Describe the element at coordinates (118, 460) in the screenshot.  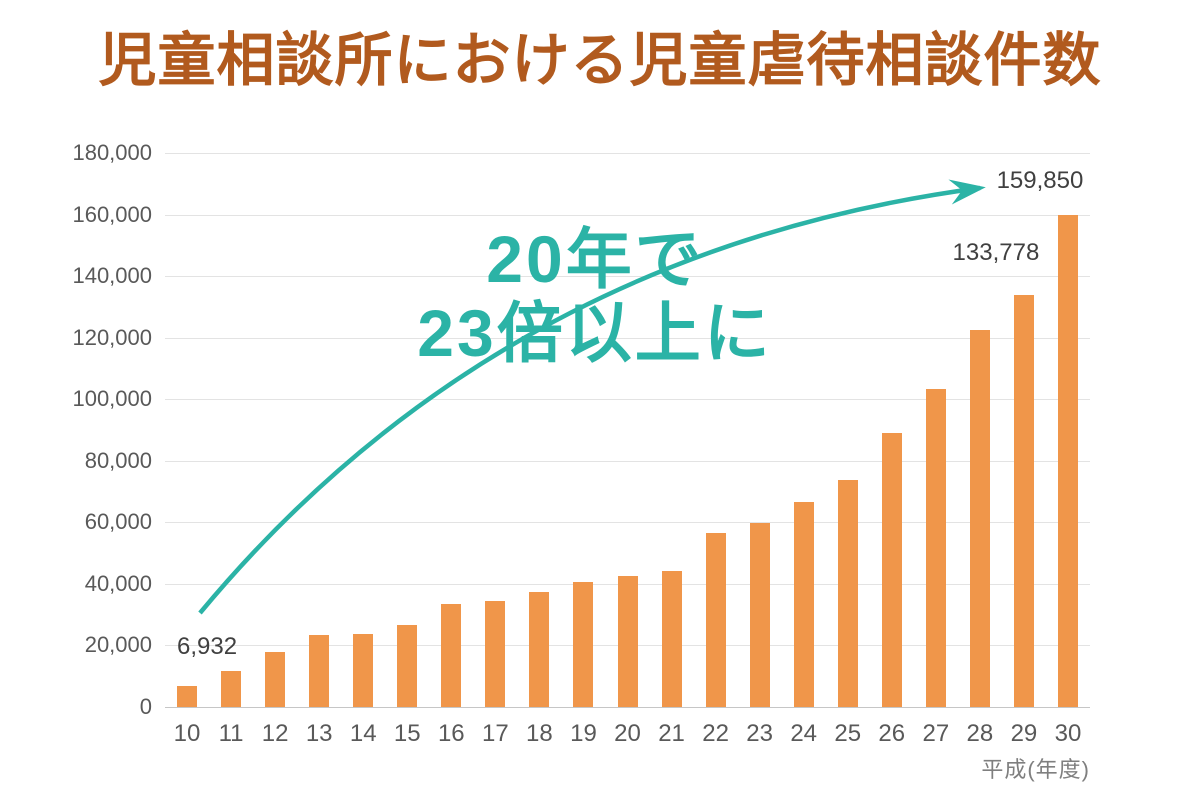
I see `y-tick-label: 80,000` at that location.